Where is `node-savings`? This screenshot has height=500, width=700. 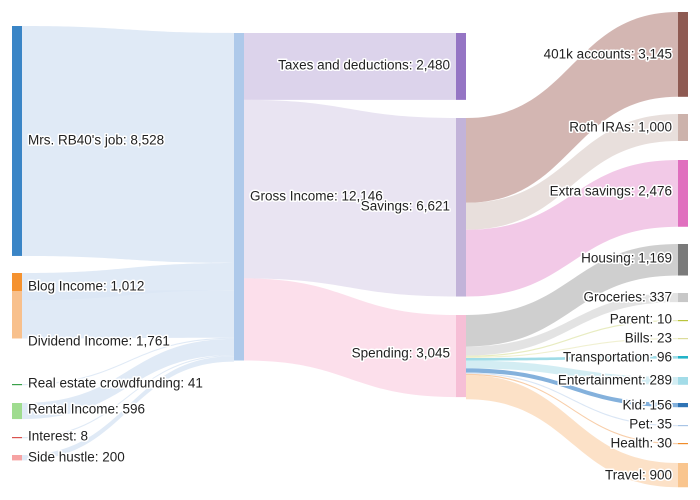
node-savings is located at coordinates (461, 207).